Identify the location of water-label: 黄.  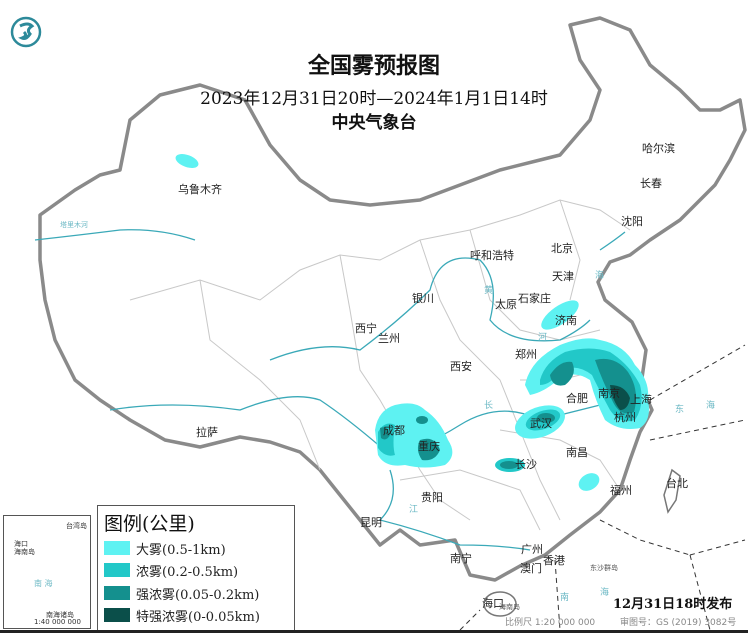
(489, 291).